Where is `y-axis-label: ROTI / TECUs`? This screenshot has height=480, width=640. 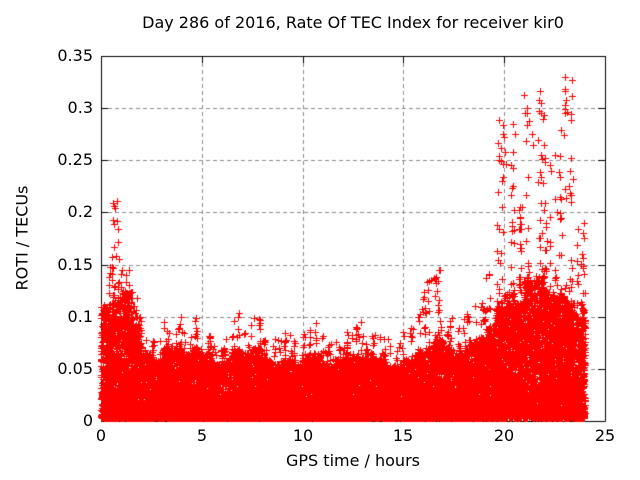
y-axis-label: ROTI / TECUs is located at coordinates (22, 238).